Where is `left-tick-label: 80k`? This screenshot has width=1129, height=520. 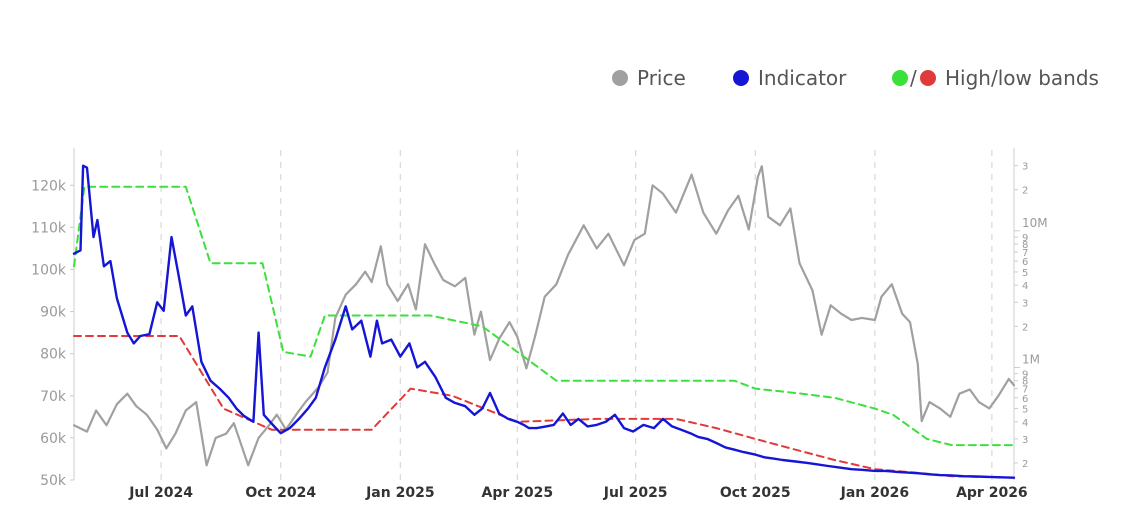 left-tick-label: 80k is located at coordinates (53, 355).